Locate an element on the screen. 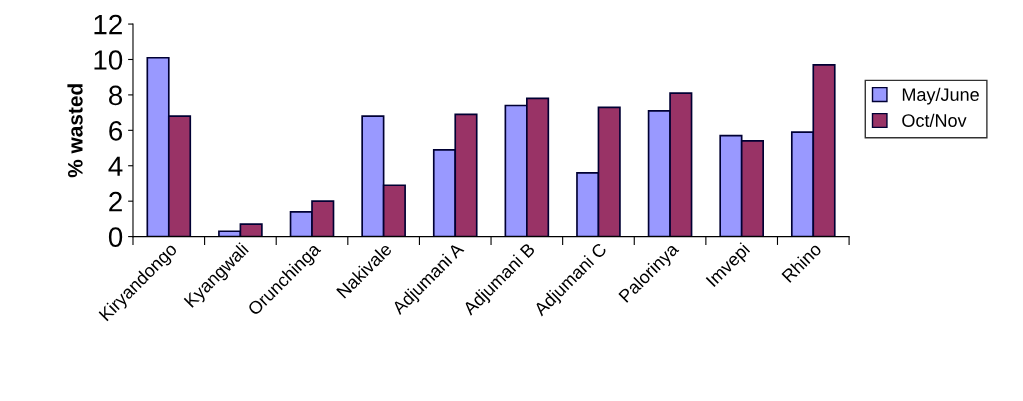 This screenshot has height=401, width=1023. y-tick-label: 6 is located at coordinates (116, 130).